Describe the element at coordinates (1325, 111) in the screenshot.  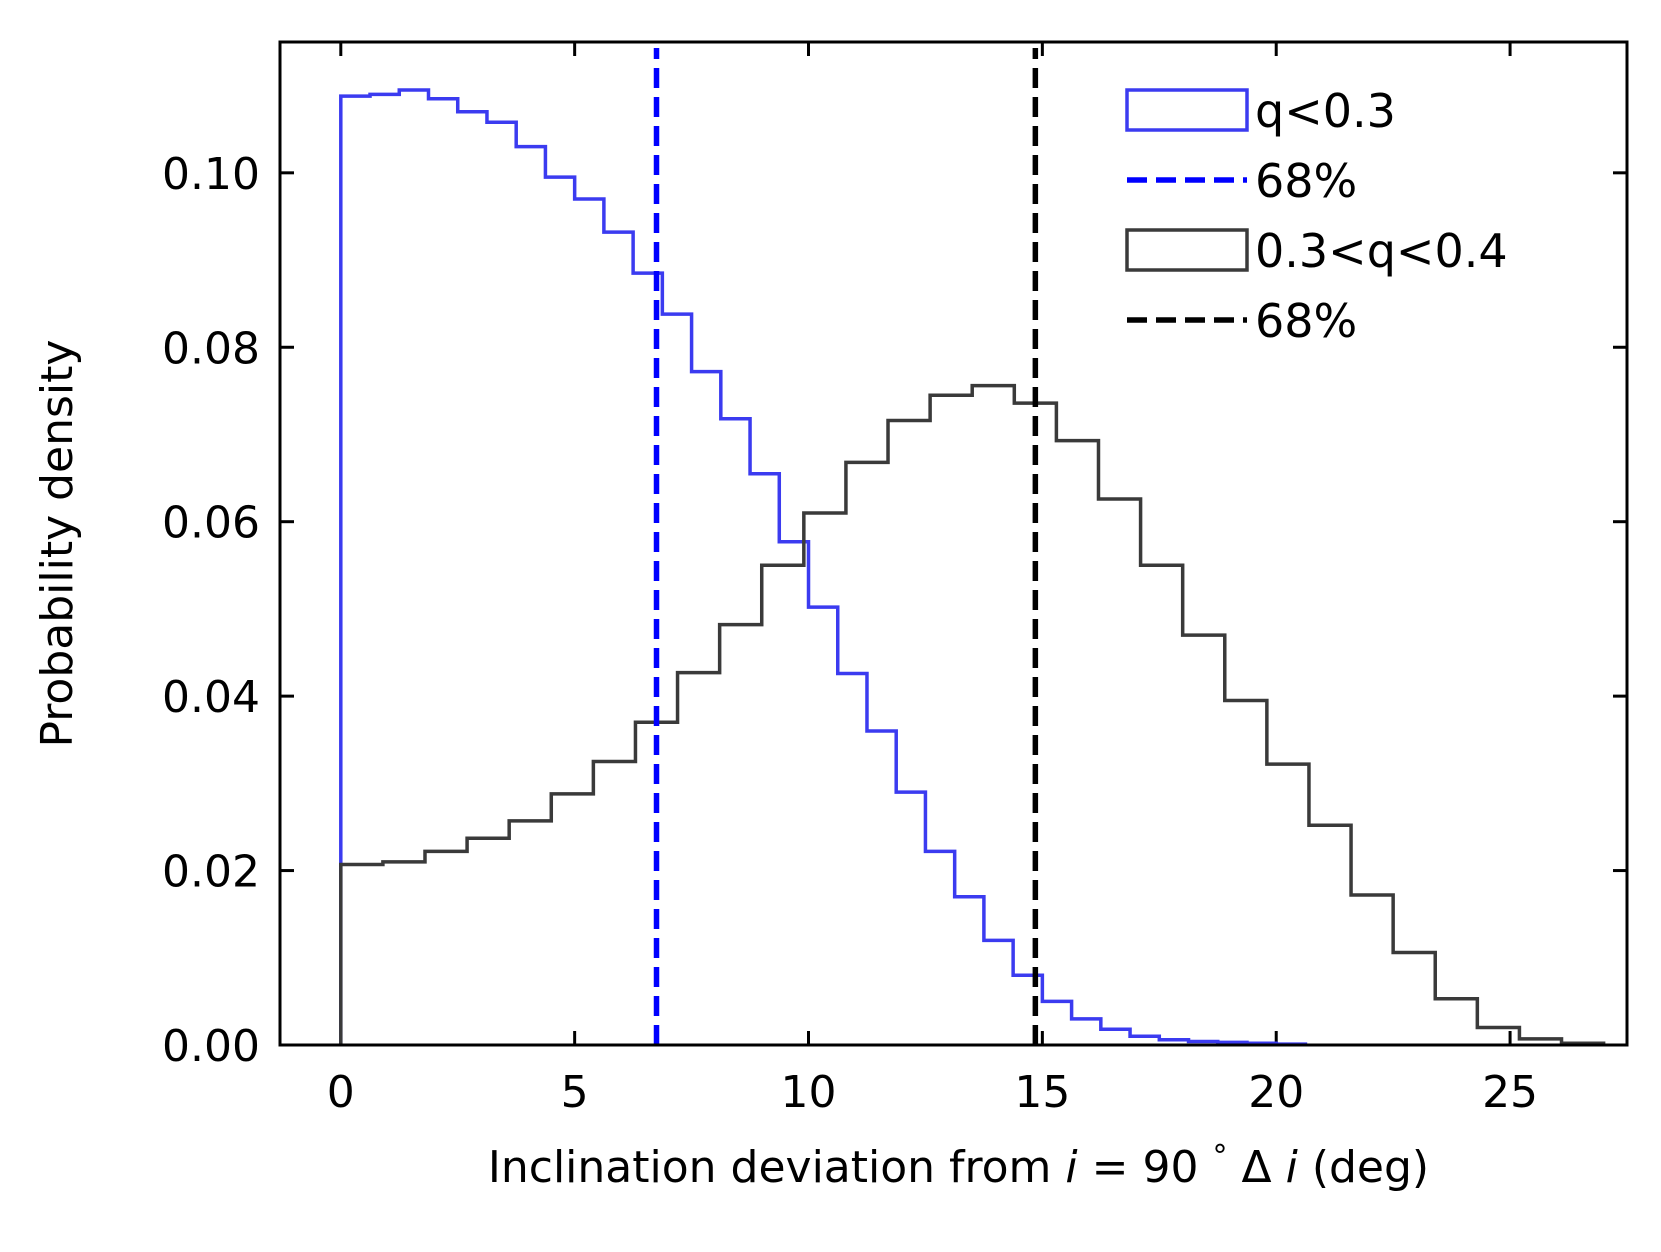
I see `legend-label: q<0.3` at that location.